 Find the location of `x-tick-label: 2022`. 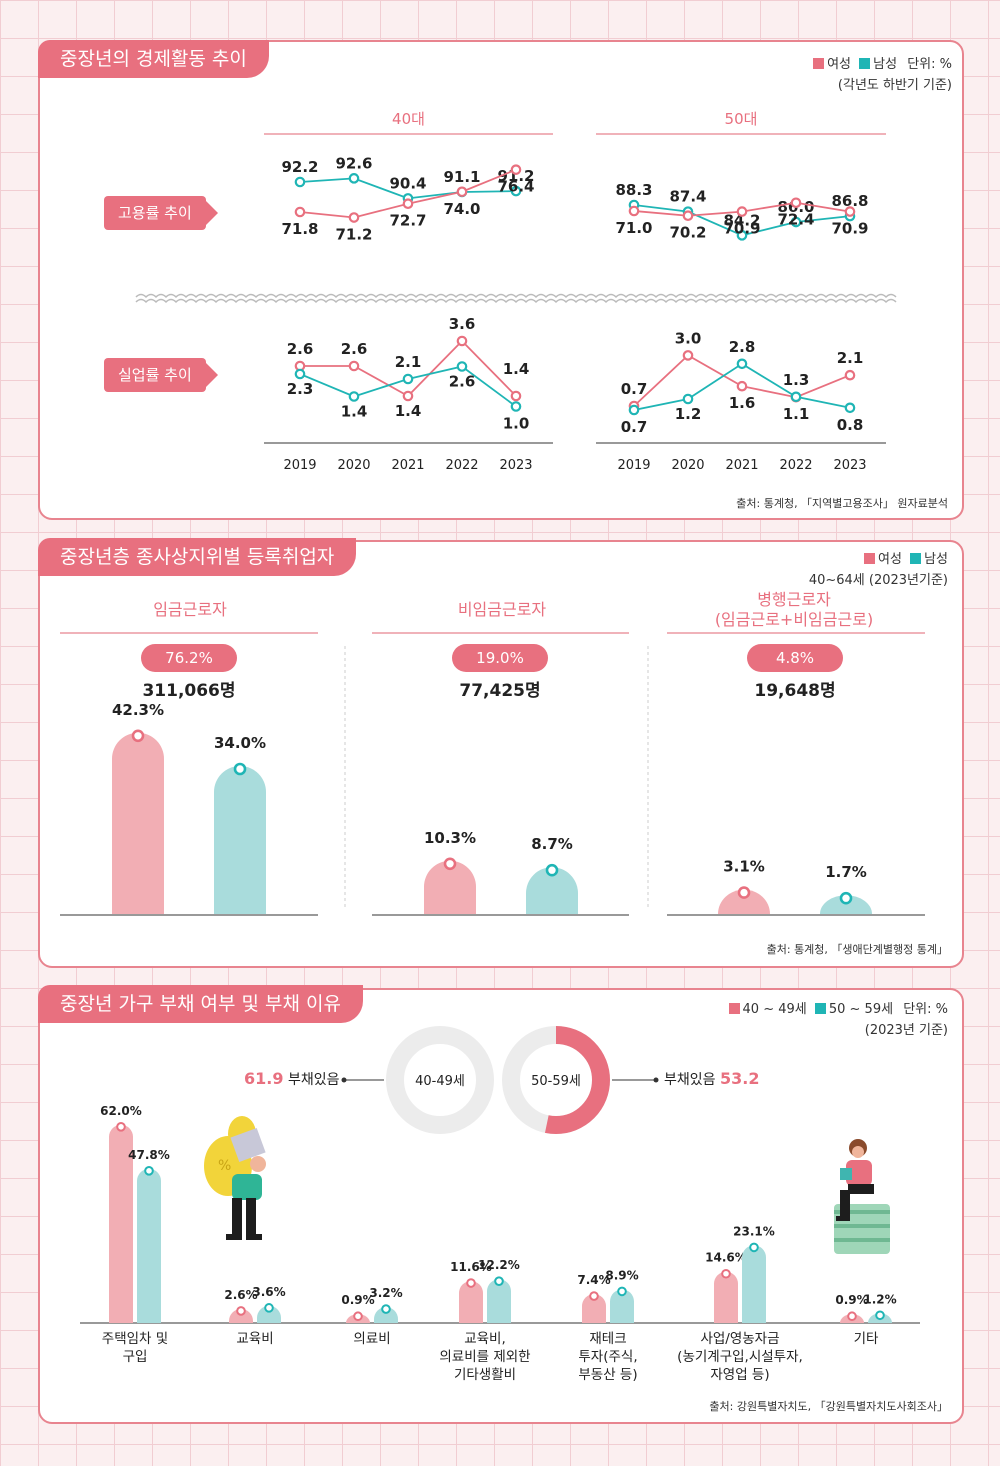

x-tick-label: 2022 is located at coordinates (795, 465).